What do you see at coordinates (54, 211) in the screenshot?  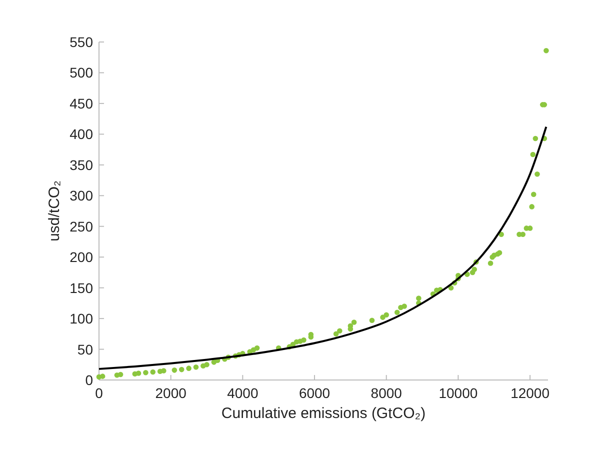 I see `y-axis-title: usd/tCO₂` at bounding box center [54, 211].